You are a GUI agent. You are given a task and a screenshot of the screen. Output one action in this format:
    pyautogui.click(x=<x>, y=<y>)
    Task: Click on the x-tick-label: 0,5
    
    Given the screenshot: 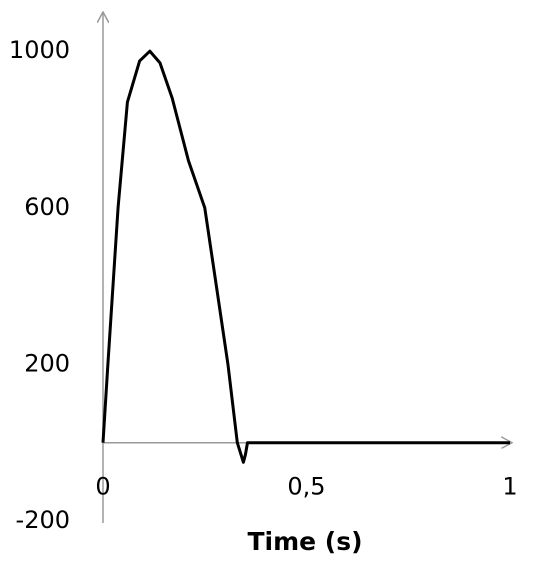 What is the action you would take?
    pyautogui.click(x=306, y=487)
    